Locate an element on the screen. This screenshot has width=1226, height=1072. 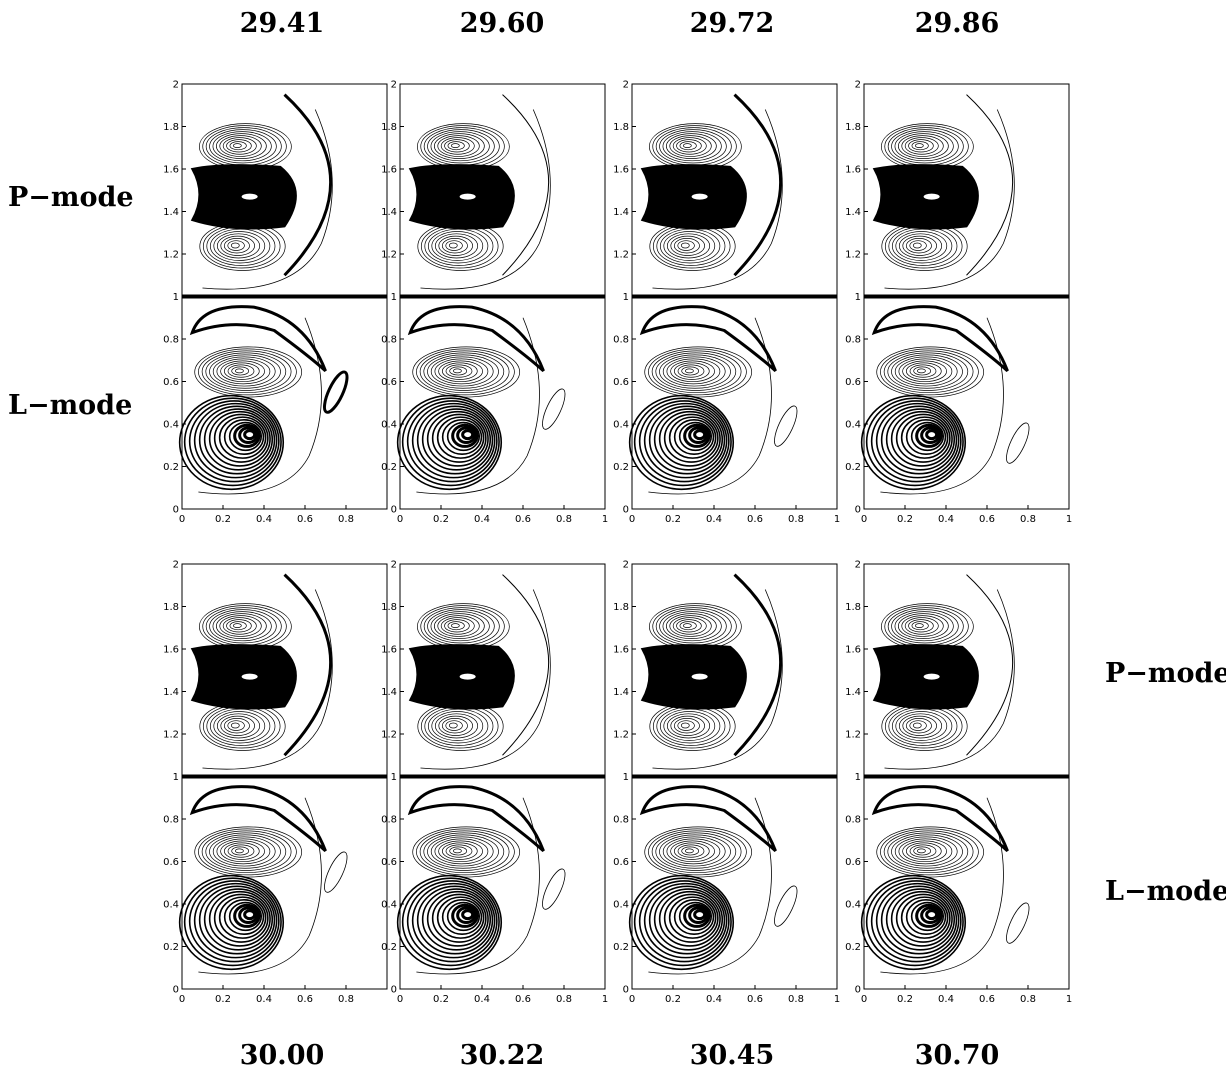
l-mode-side-feature is located at coordinates (554, 409).